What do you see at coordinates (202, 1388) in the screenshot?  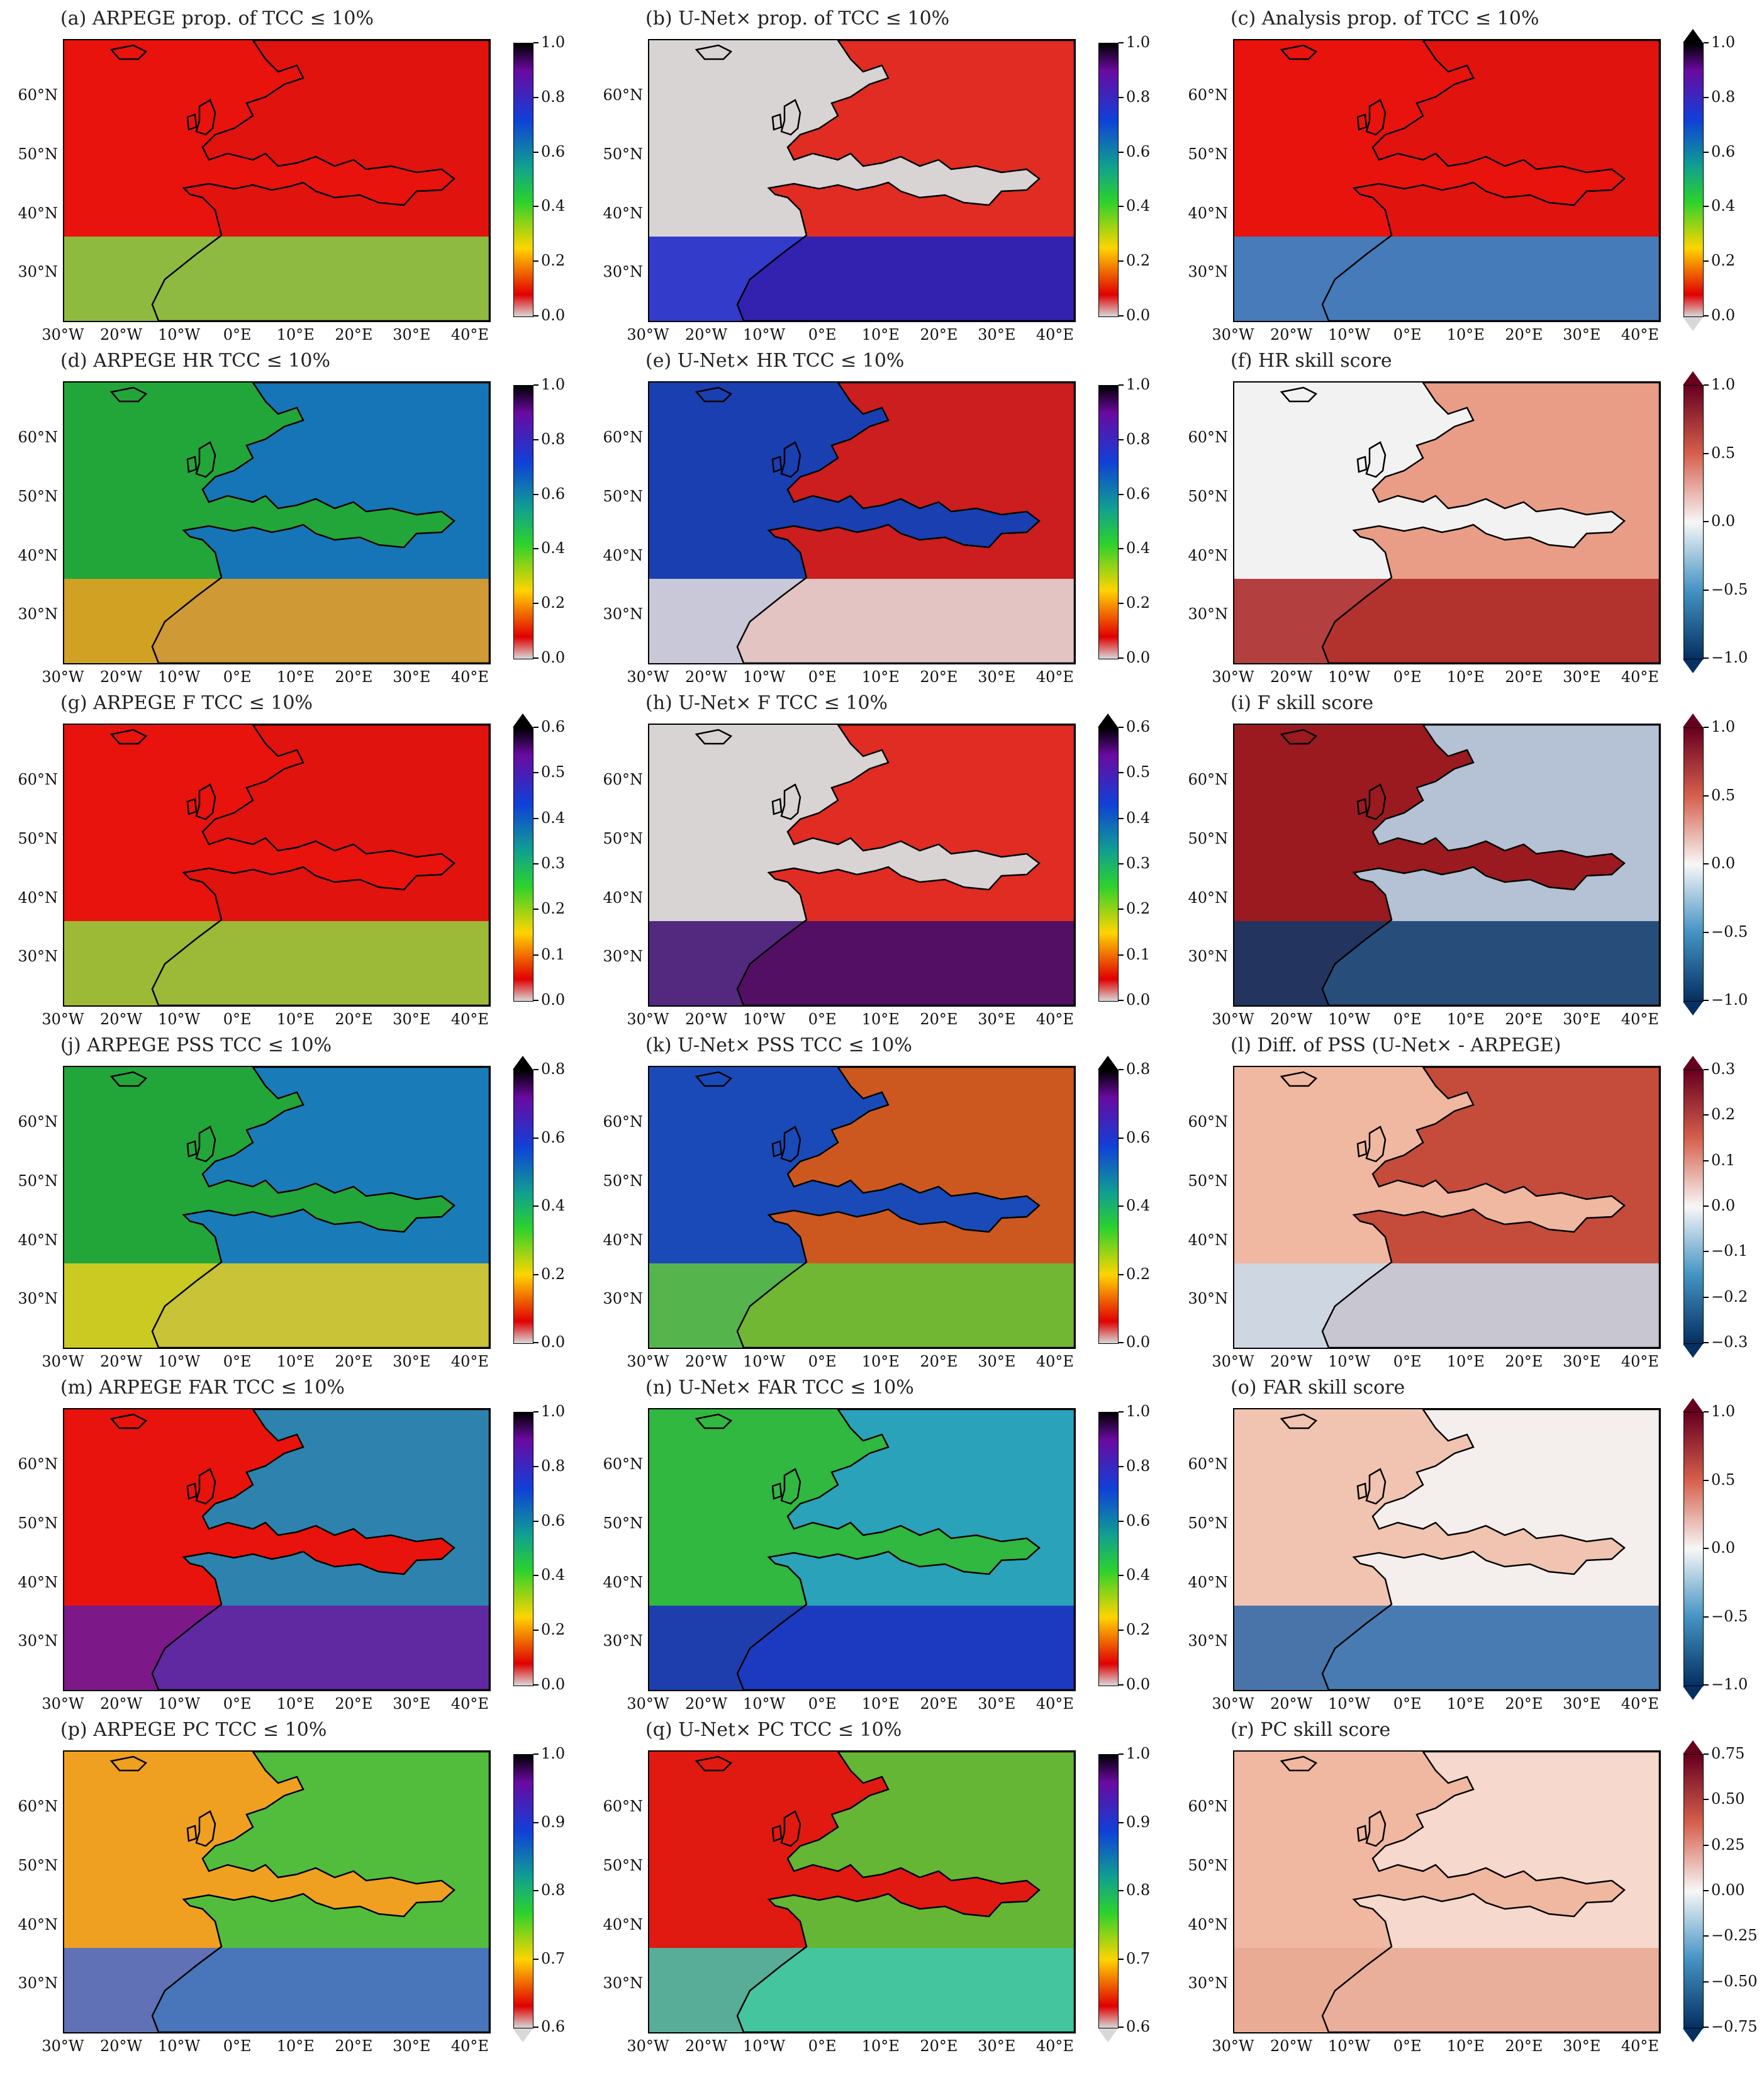 I see `panel-title: (m) ARPEGE FAR TCC ≤ 10%` at bounding box center [202, 1388].